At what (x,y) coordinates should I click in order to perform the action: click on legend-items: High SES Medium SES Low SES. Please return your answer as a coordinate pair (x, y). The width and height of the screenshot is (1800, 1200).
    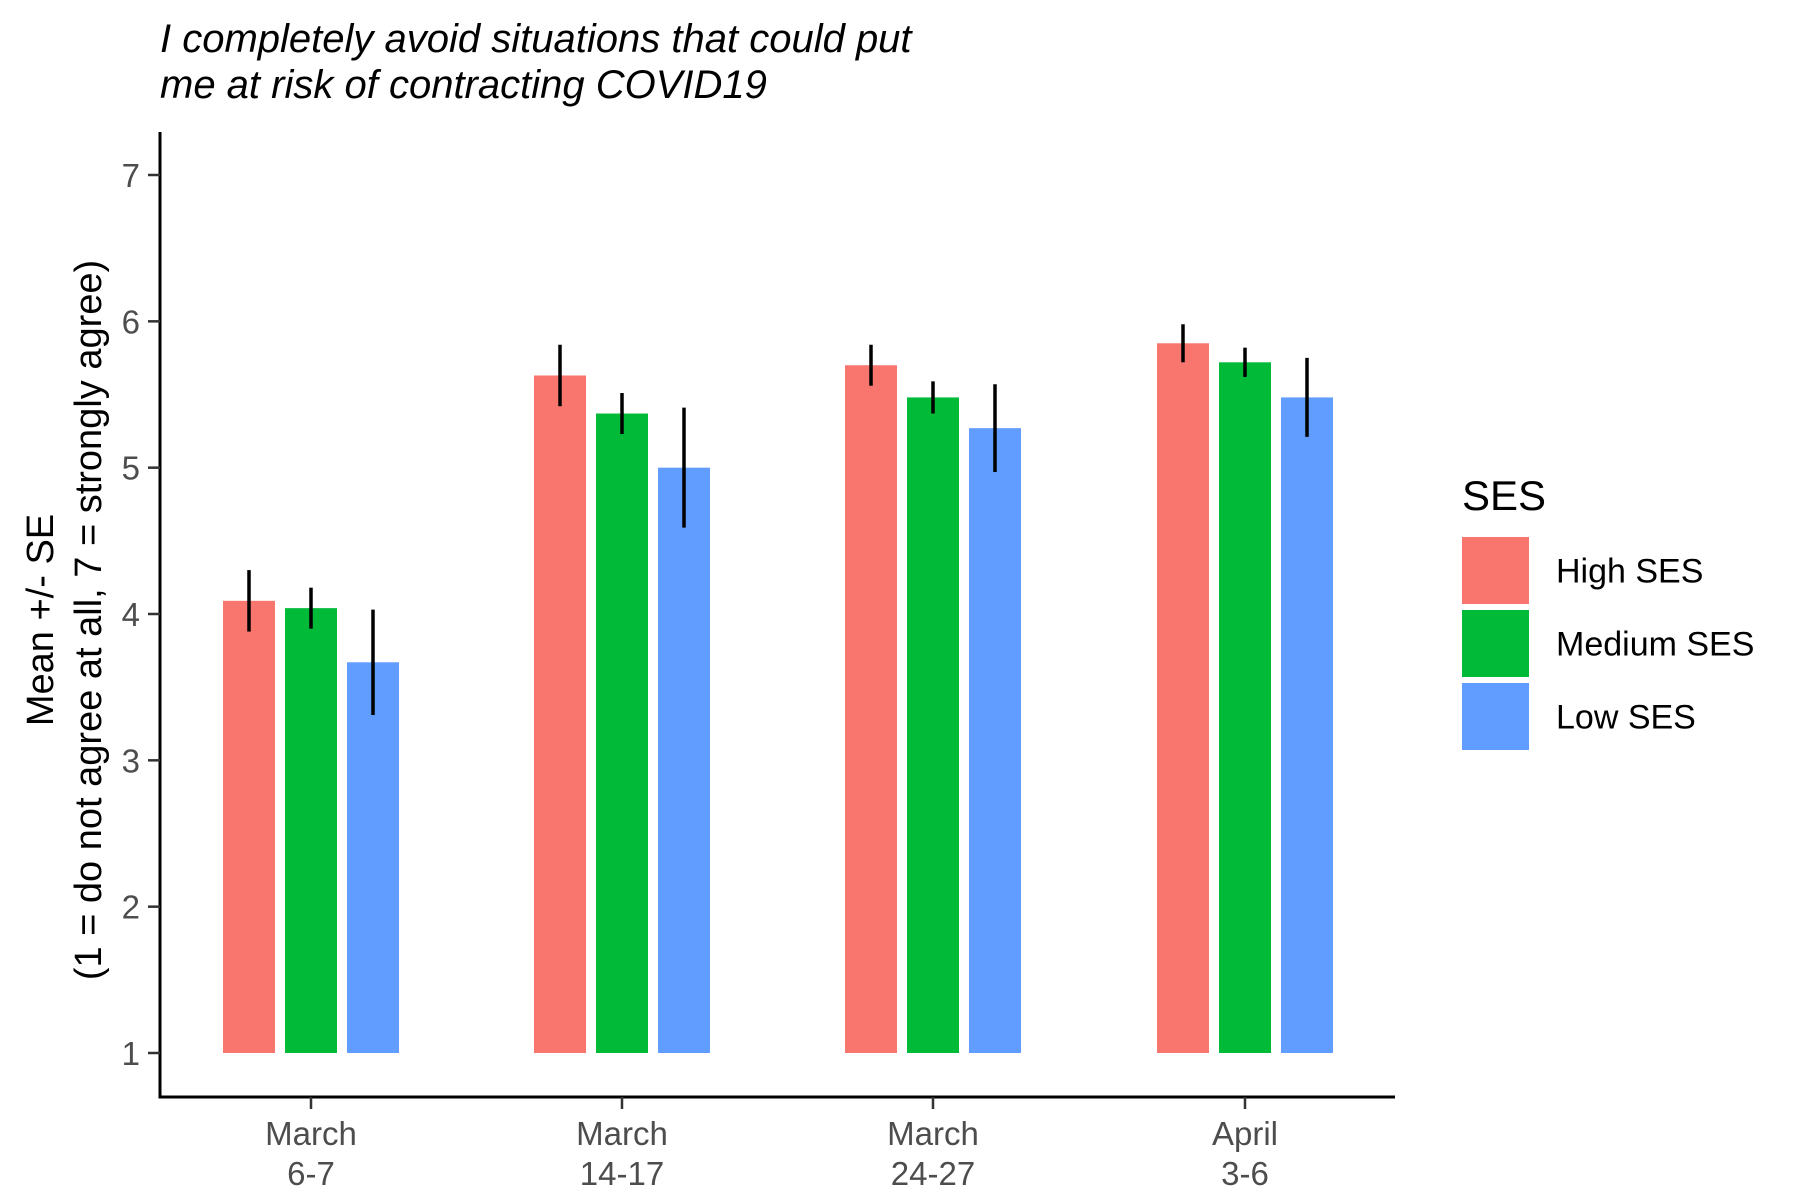
    Looking at the image, I should click on (1608, 643).